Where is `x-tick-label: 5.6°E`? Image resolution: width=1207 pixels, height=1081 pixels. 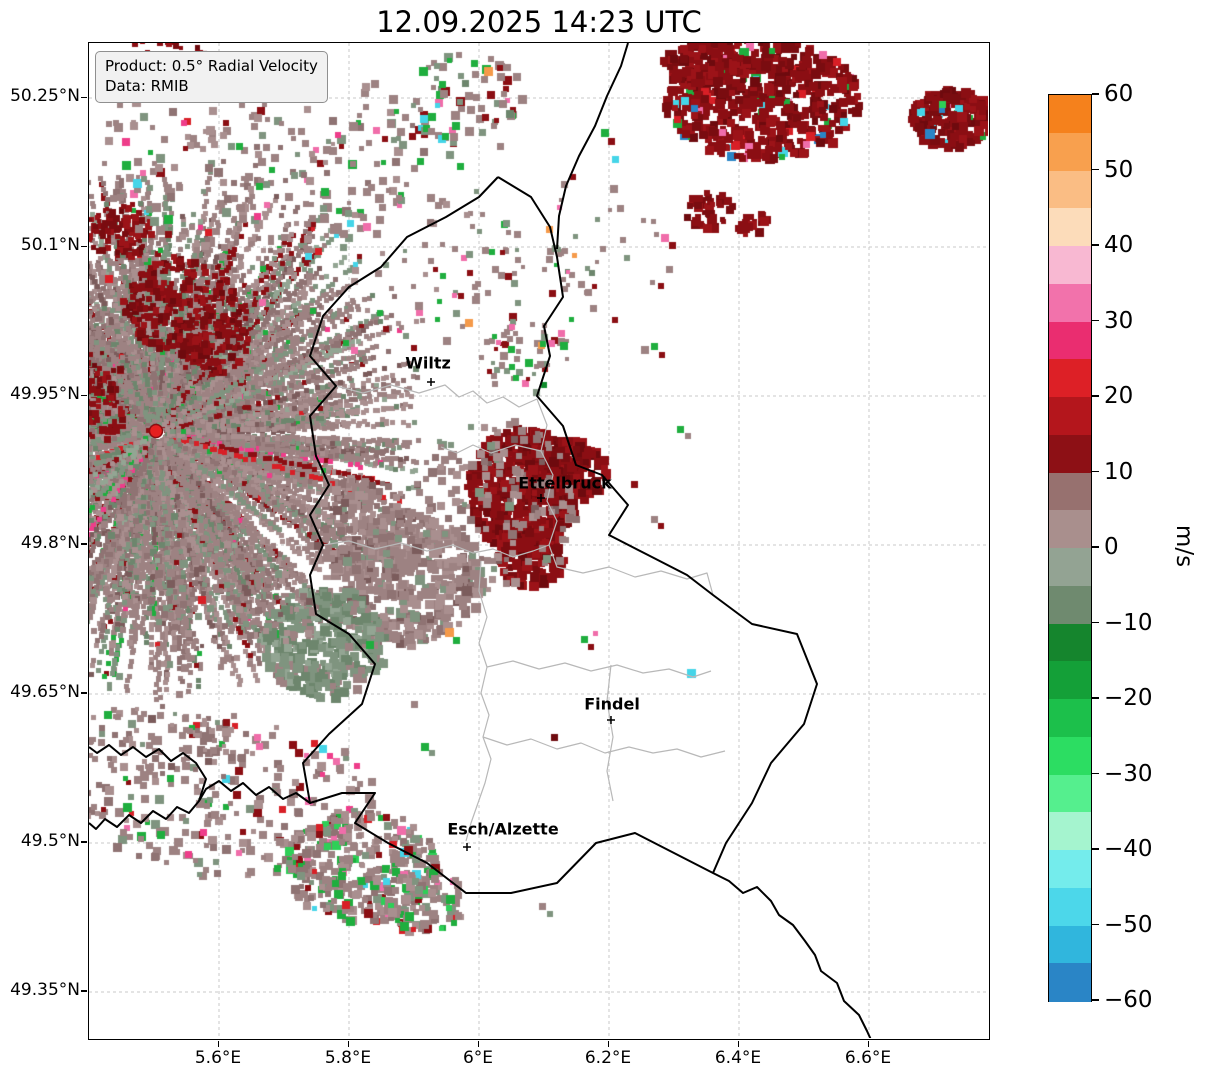
x-tick-label: 5.6°E is located at coordinates (218, 1058).